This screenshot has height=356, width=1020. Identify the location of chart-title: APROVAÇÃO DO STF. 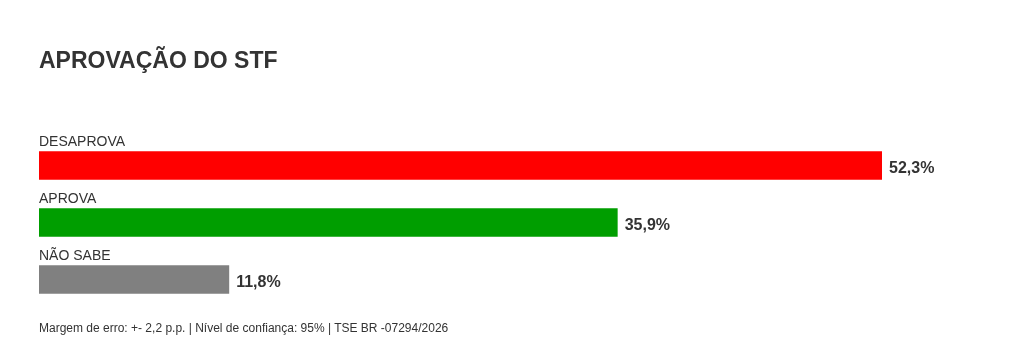
(158, 60).